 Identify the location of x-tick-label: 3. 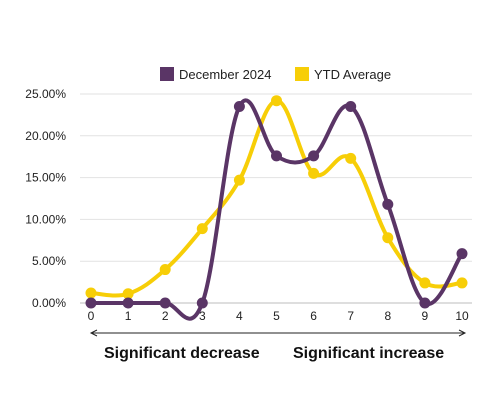
(202, 316).